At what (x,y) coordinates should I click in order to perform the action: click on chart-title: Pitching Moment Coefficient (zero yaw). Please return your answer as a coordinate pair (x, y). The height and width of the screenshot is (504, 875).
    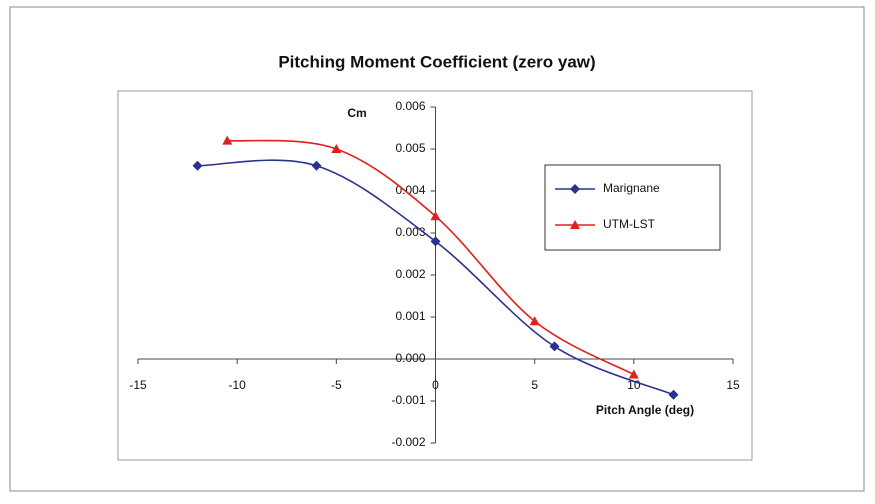
    Looking at the image, I should click on (436, 61).